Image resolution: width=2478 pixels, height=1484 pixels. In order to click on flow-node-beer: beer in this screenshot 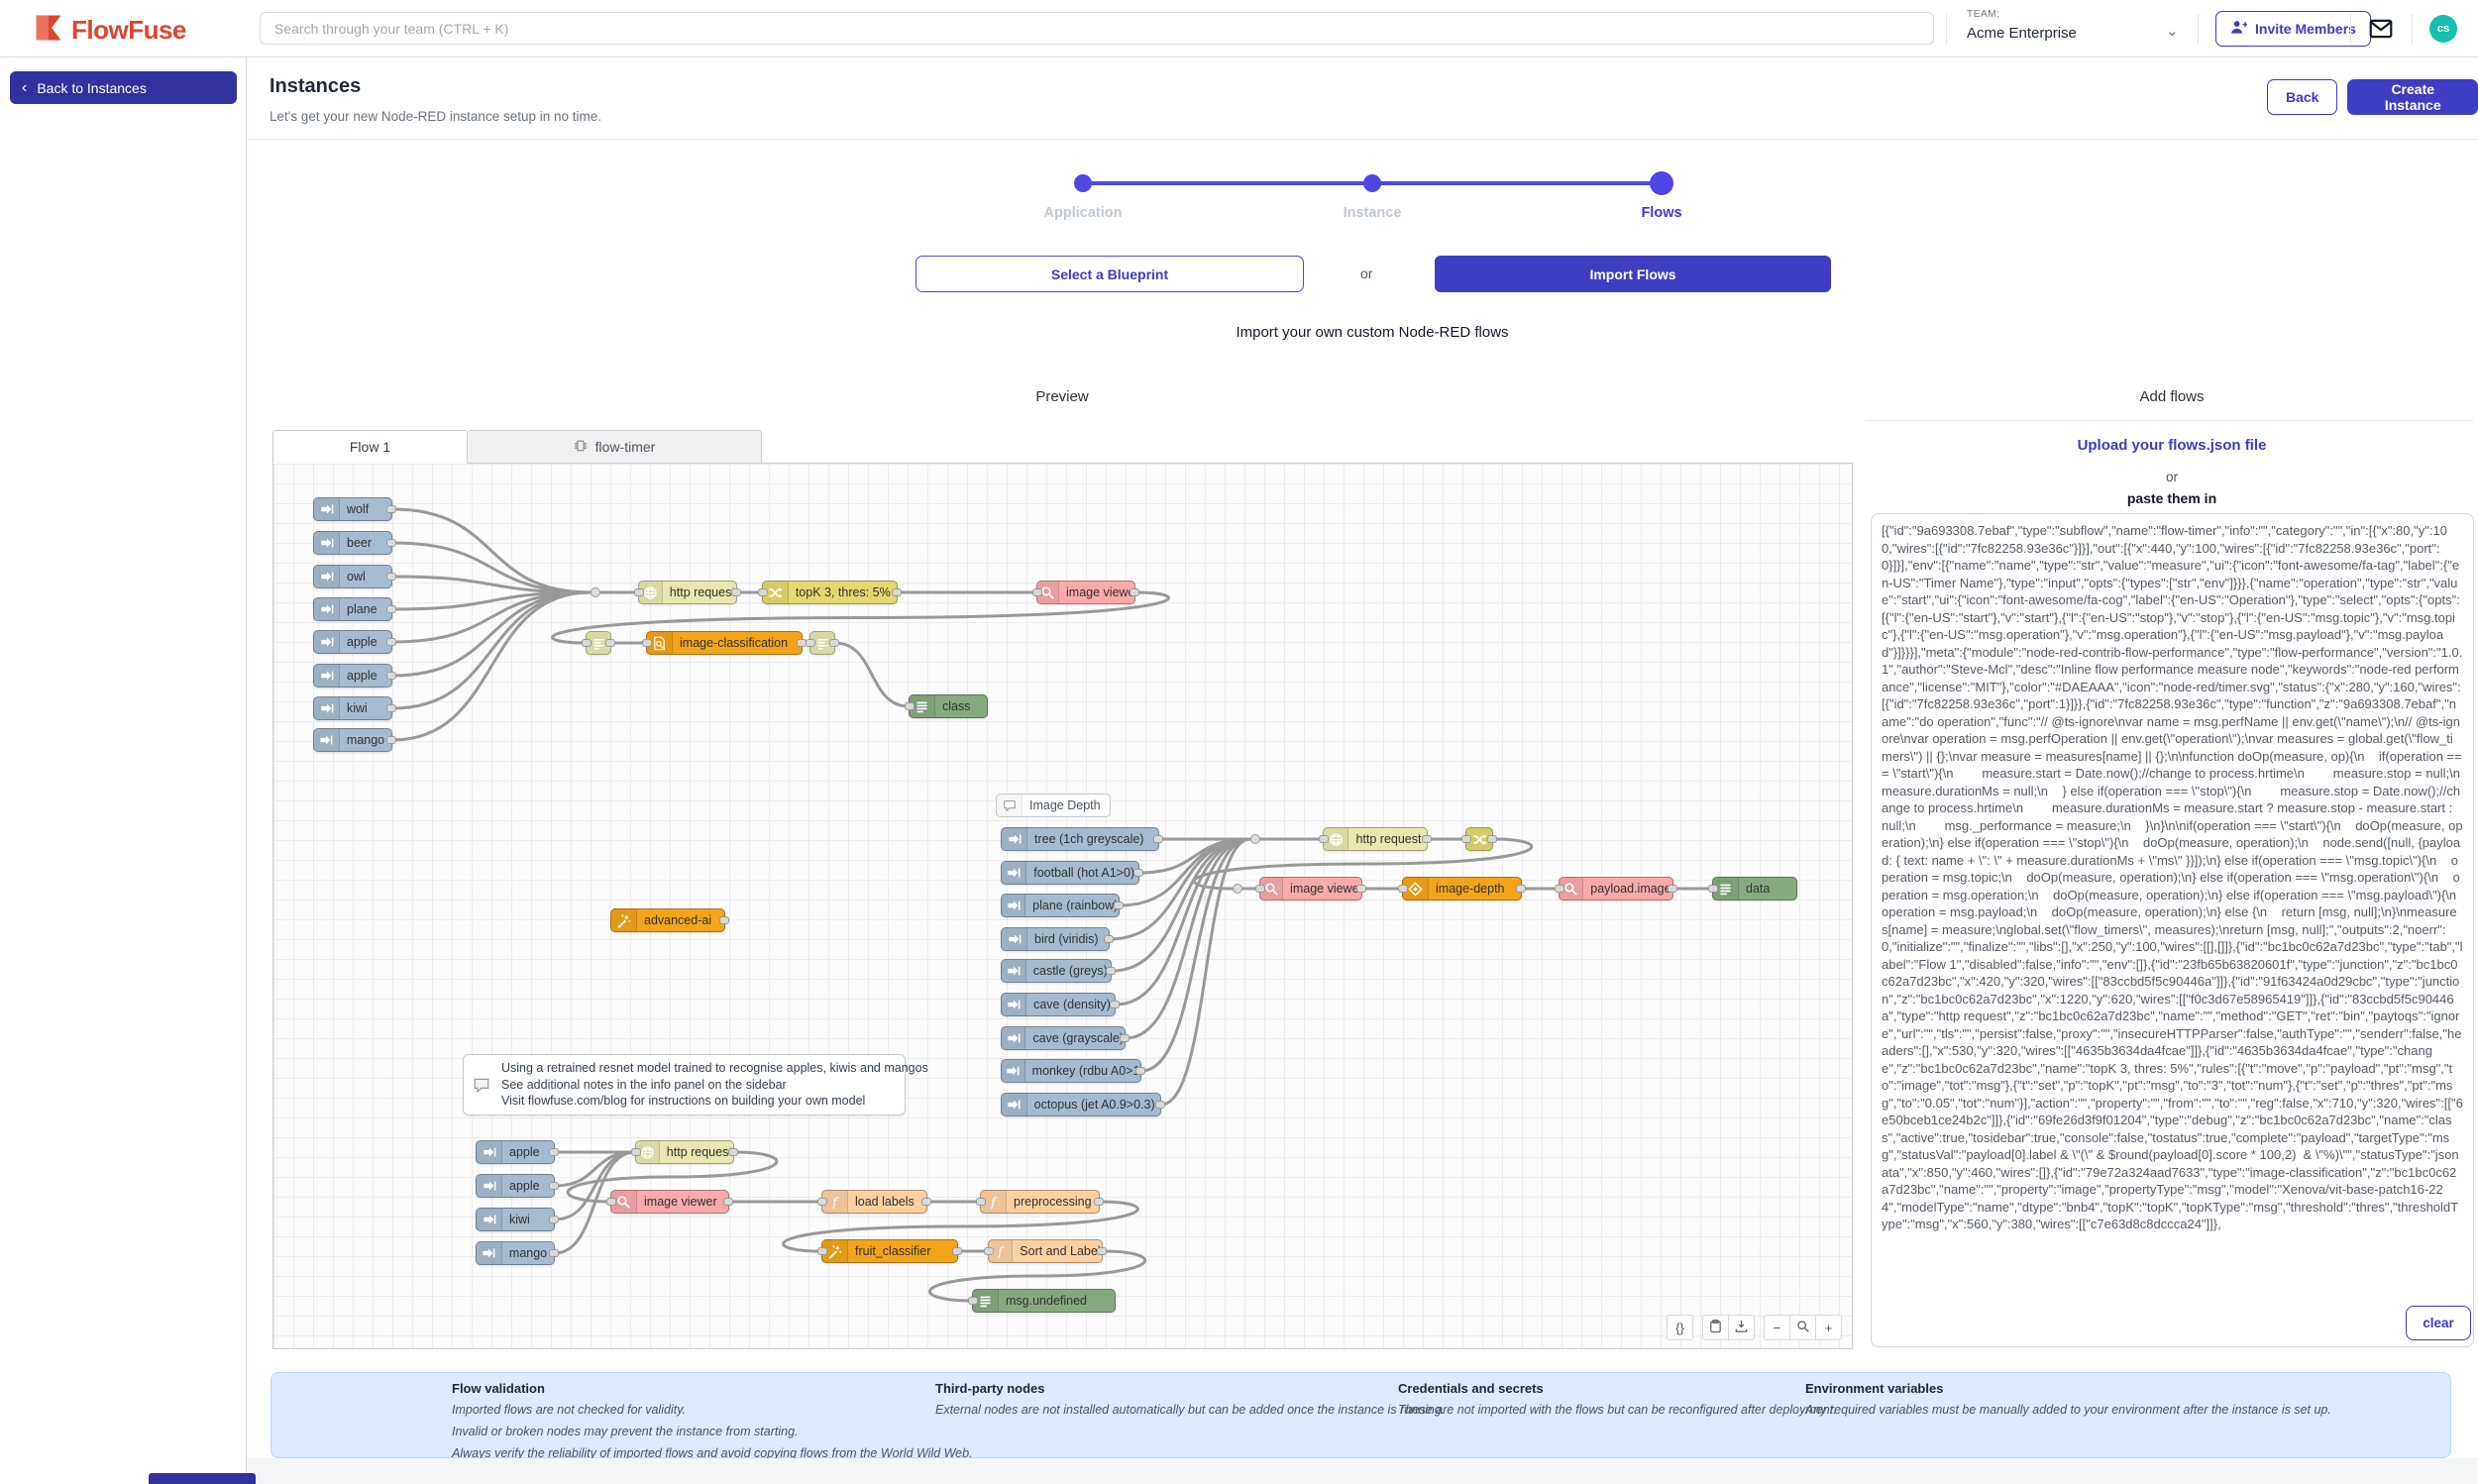, I will do `click(354, 543)`.